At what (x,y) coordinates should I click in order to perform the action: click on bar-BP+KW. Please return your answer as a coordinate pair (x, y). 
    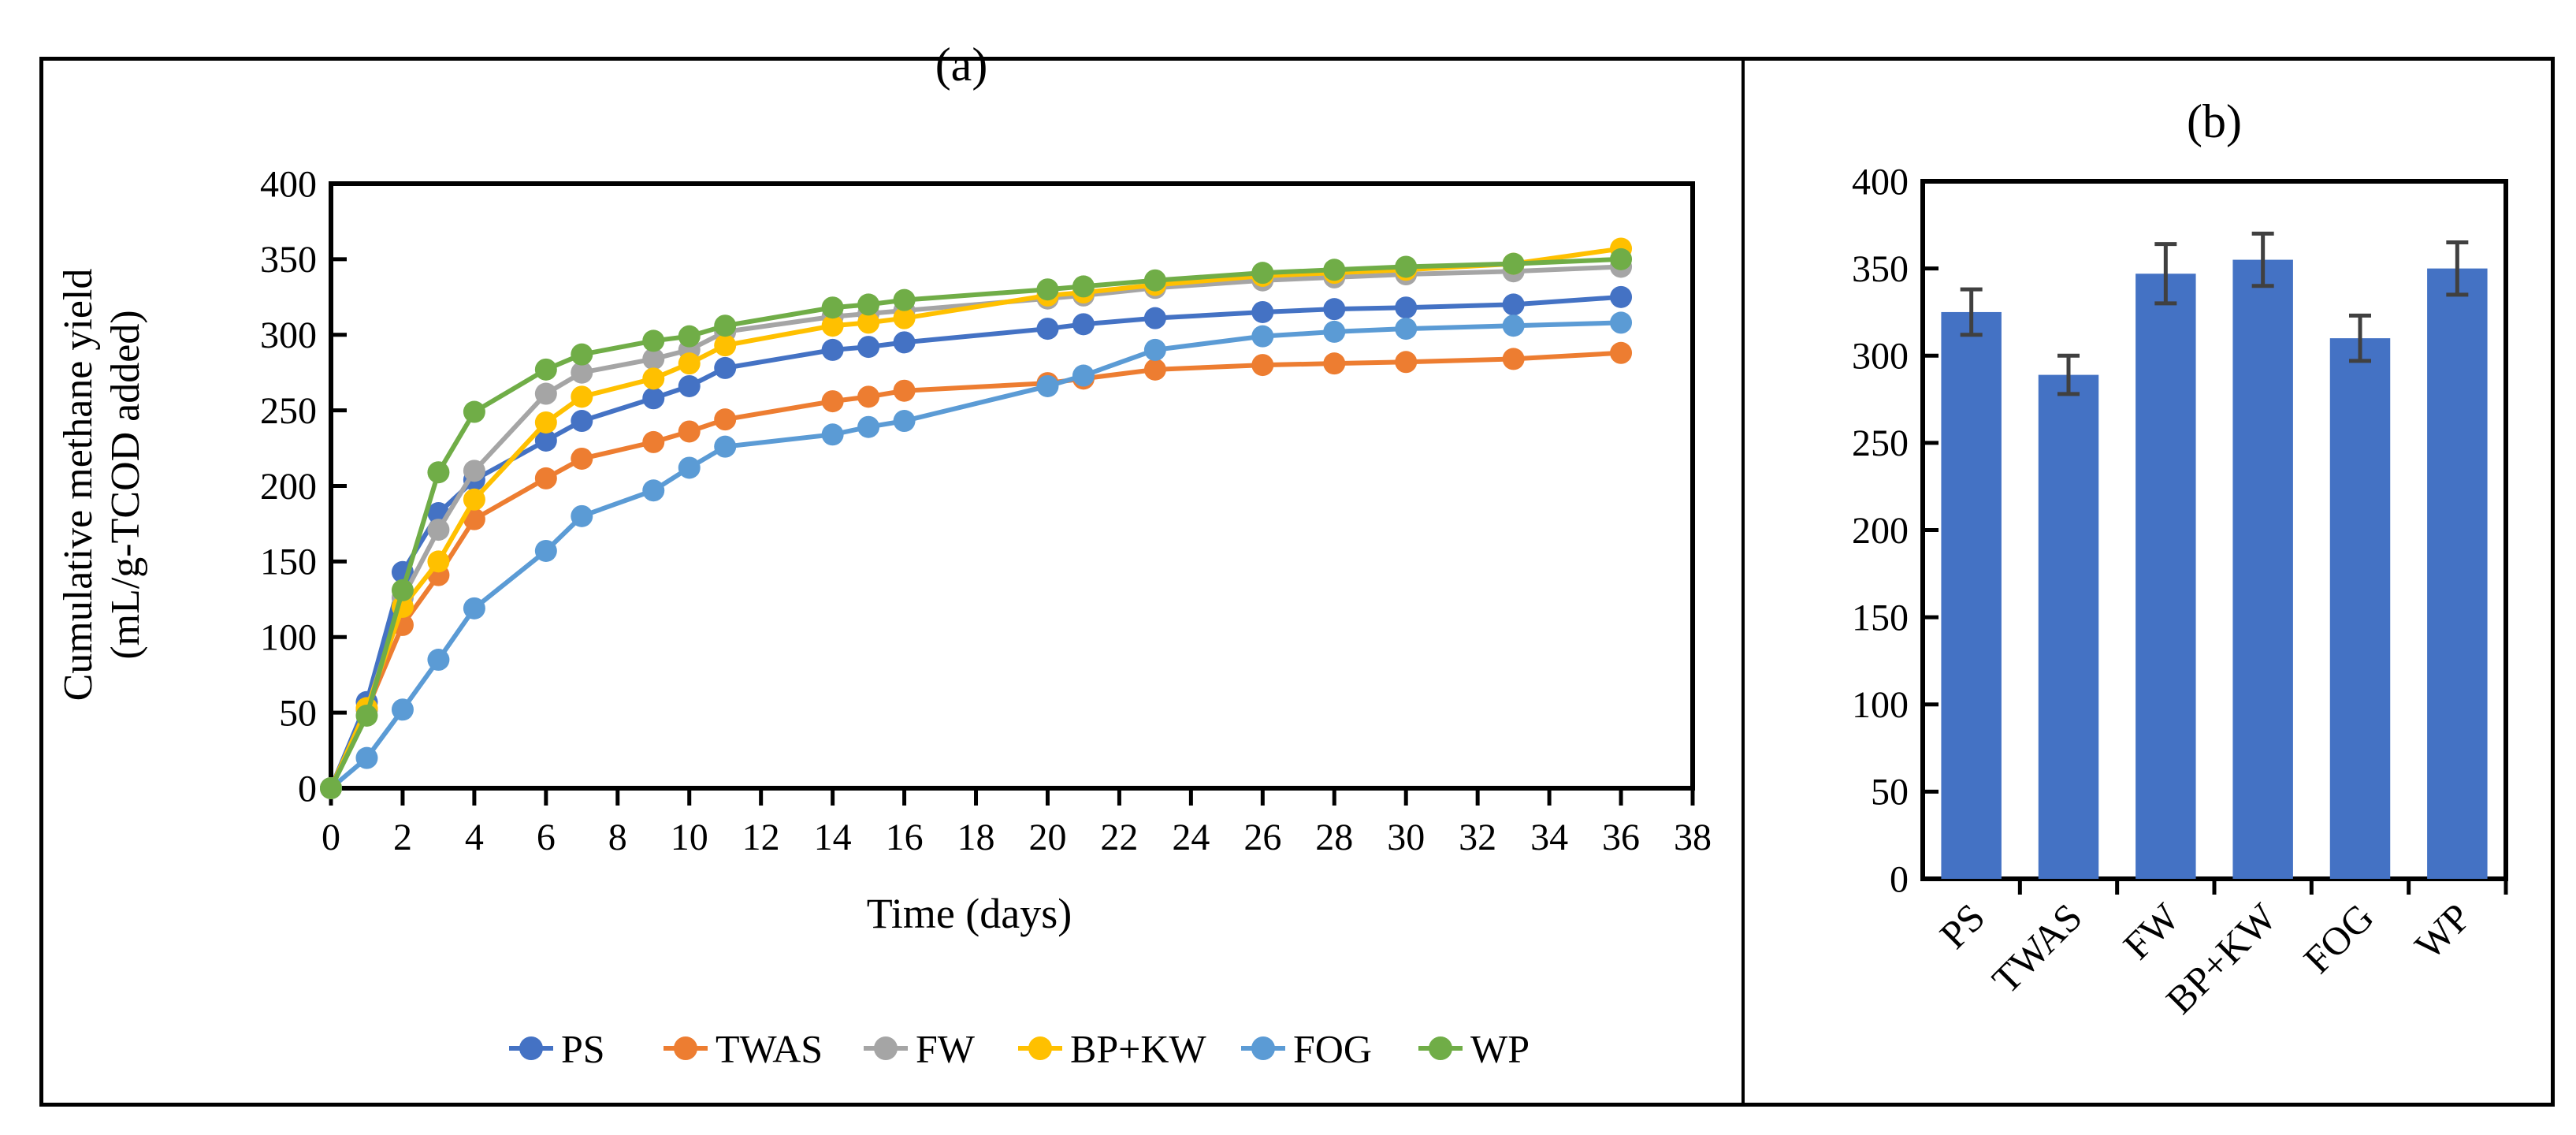
    Looking at the image, I should click on (2262, 569).